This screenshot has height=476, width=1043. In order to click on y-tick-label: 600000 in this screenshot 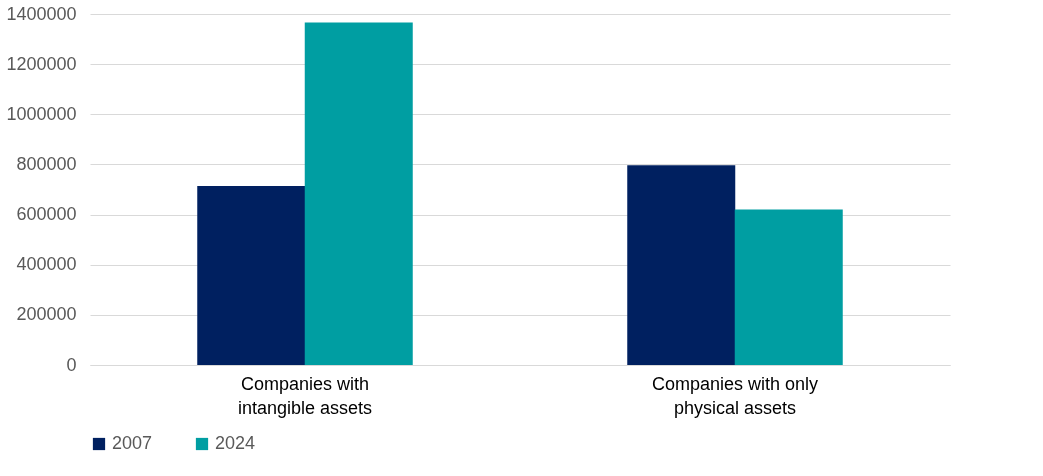, I will do `click(46, 214)`.